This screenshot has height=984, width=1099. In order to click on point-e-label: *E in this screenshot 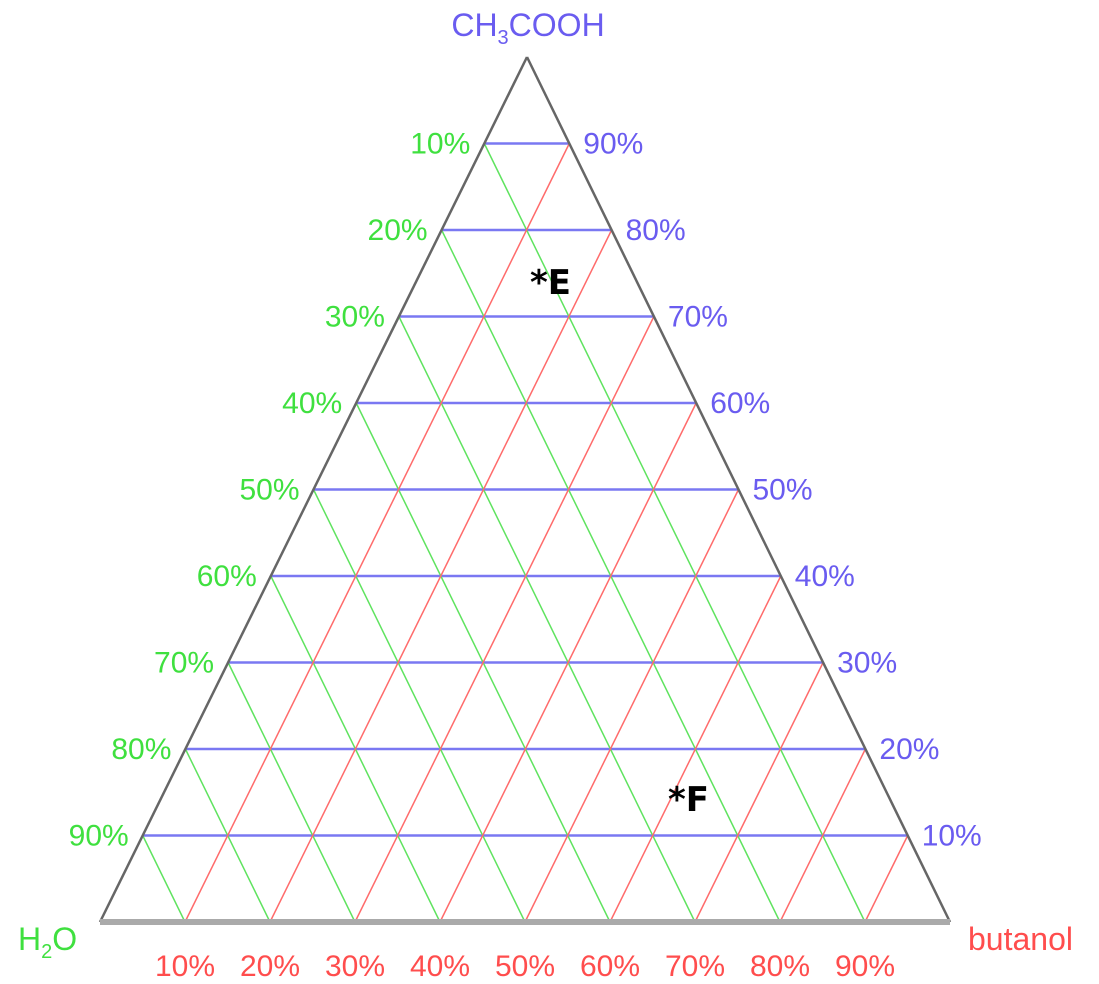, I will do `click(550, 283)`.